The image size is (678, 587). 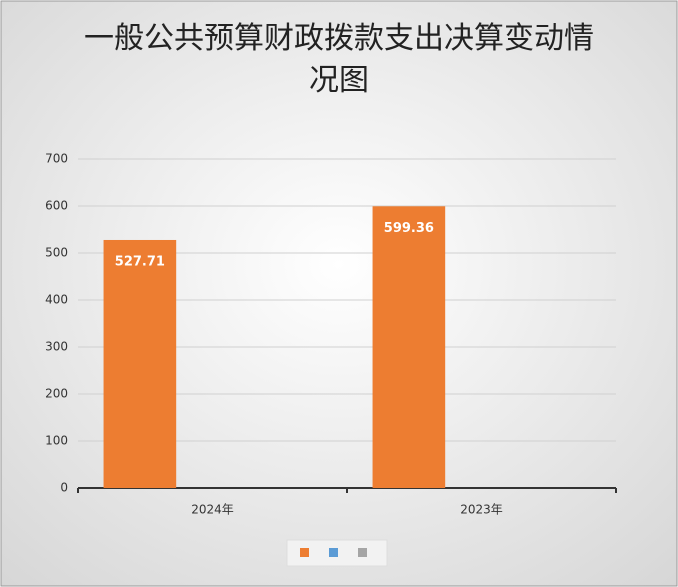 What do you see at coordinates (409, 228) in the screenshot?
I see `value-label: 599.36` at bounding box center [409, 228].